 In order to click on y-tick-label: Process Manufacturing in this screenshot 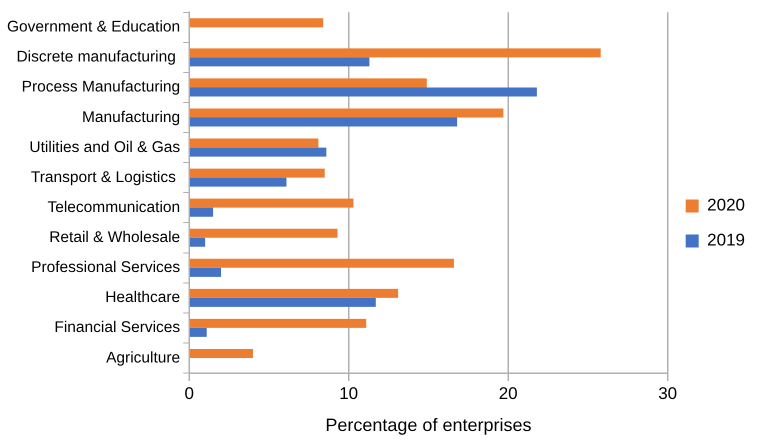, I will do `click(101, 87)`.